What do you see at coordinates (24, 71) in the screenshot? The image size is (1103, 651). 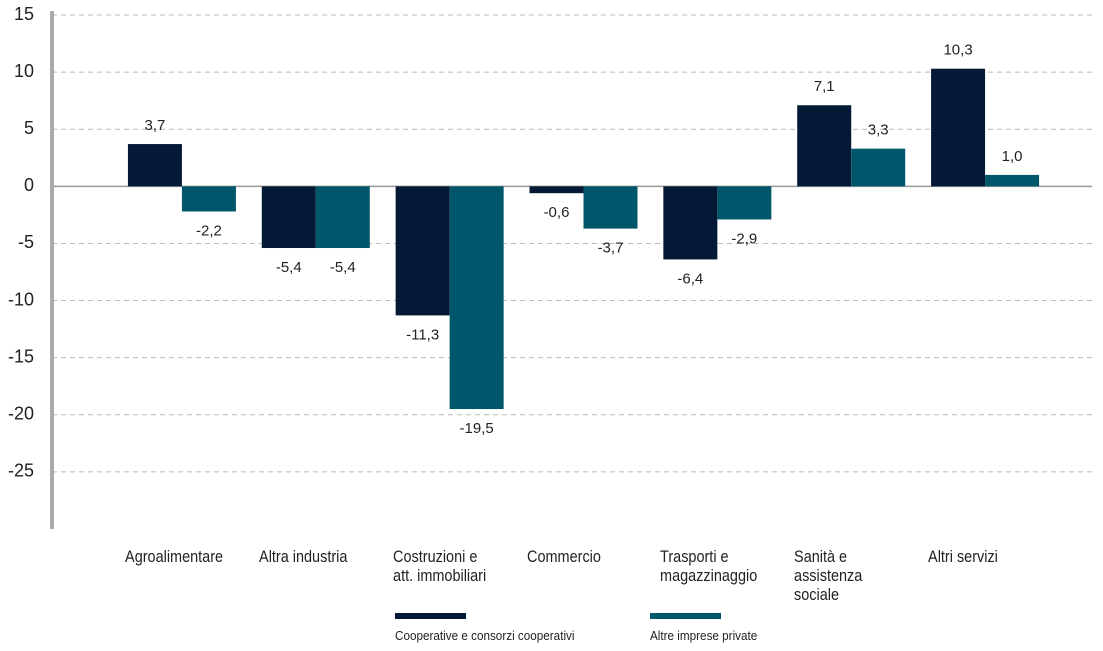 I see `y-tick-label: 10` at bounding box center [24, 71].